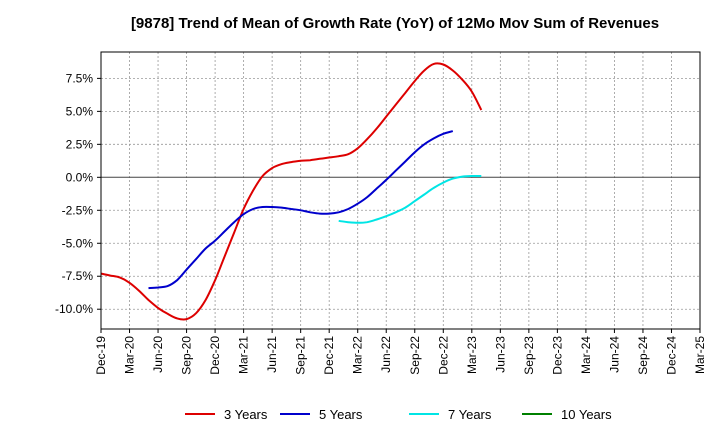 Image resolution: width=720 pixels, height=440 pixels. Describe the element at coordinates (700, 355) in the screenshot. I see `x-tick-label: Mar-25` at that location.